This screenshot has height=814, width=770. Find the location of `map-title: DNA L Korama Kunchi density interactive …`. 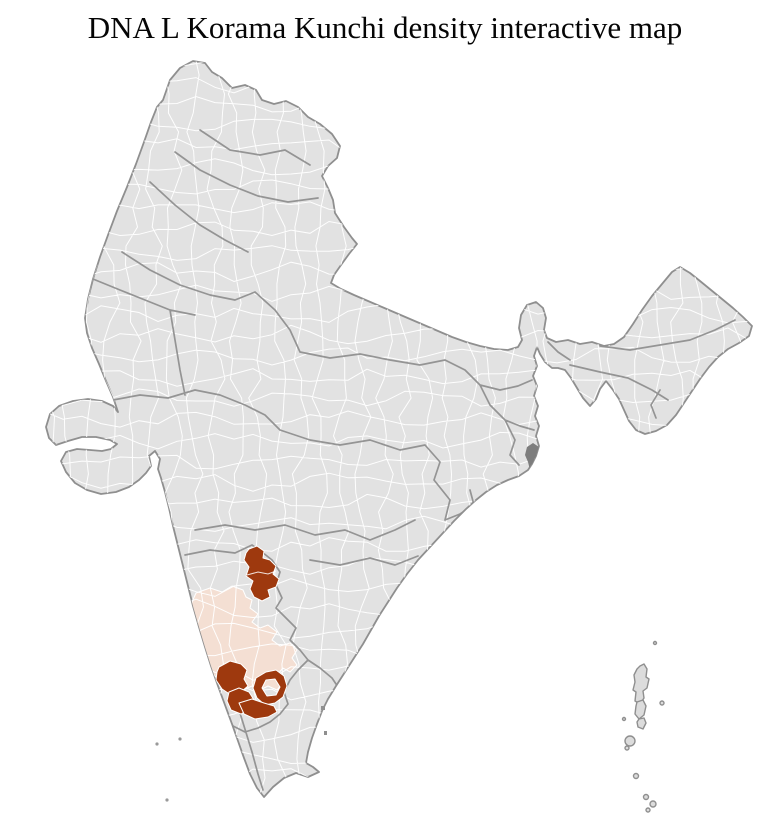

map-title: DNA L Korama Kunchi density interactive … is located at coordinates (385, 27).